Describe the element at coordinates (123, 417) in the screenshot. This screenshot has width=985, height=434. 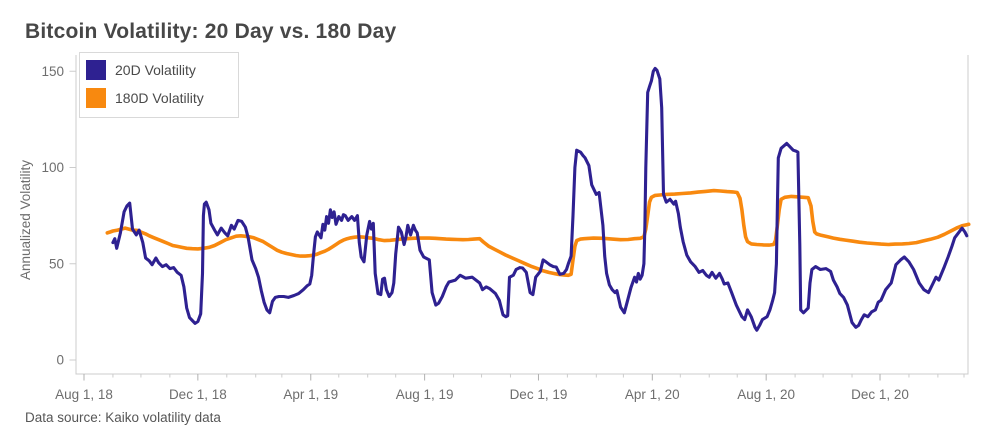
I see `data-source-note: Data source: Kaiko volatility data` at that location.